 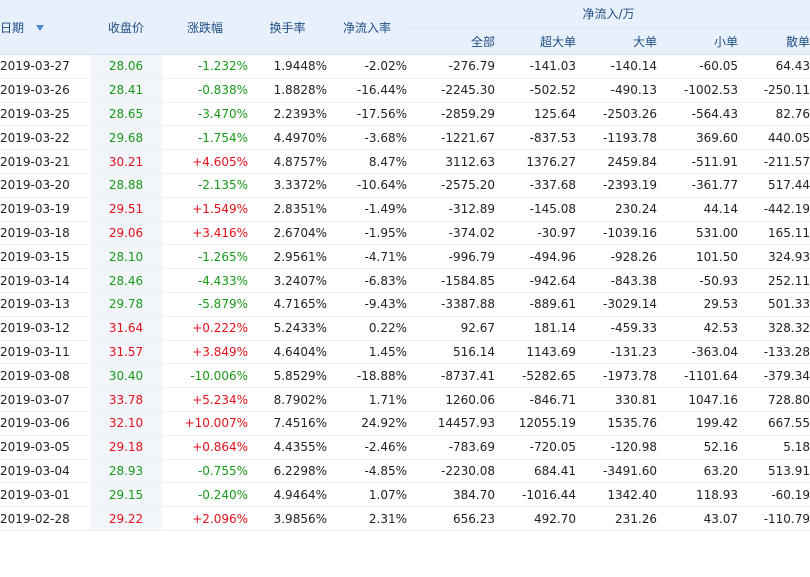 I want to click on cell-retail: 64.43, so click(x=774, y=66).